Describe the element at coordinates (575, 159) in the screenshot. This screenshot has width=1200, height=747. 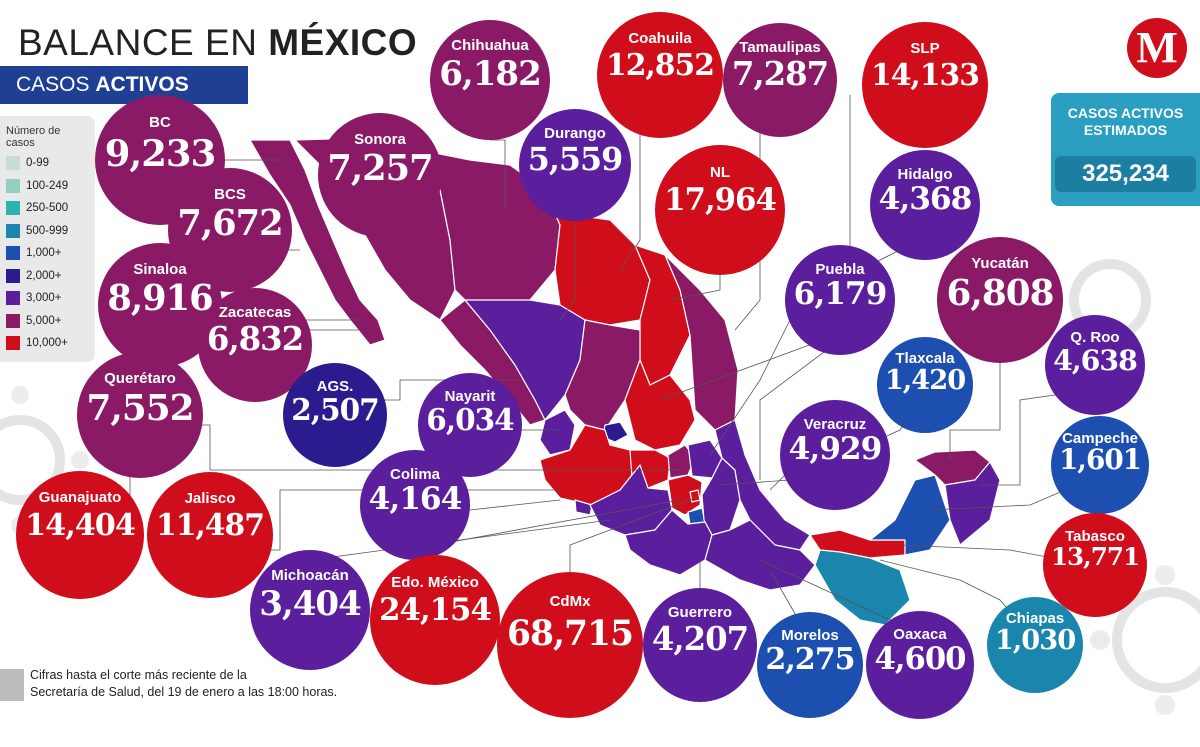
I see `state-value: 5,559` at that location.